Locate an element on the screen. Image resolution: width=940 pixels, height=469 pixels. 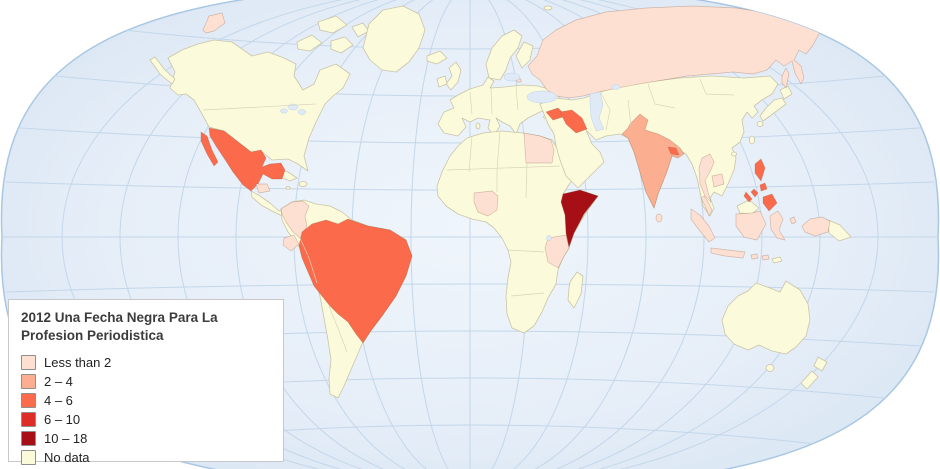
legend-label: Less than 2 is located at coordinates (78, 363).